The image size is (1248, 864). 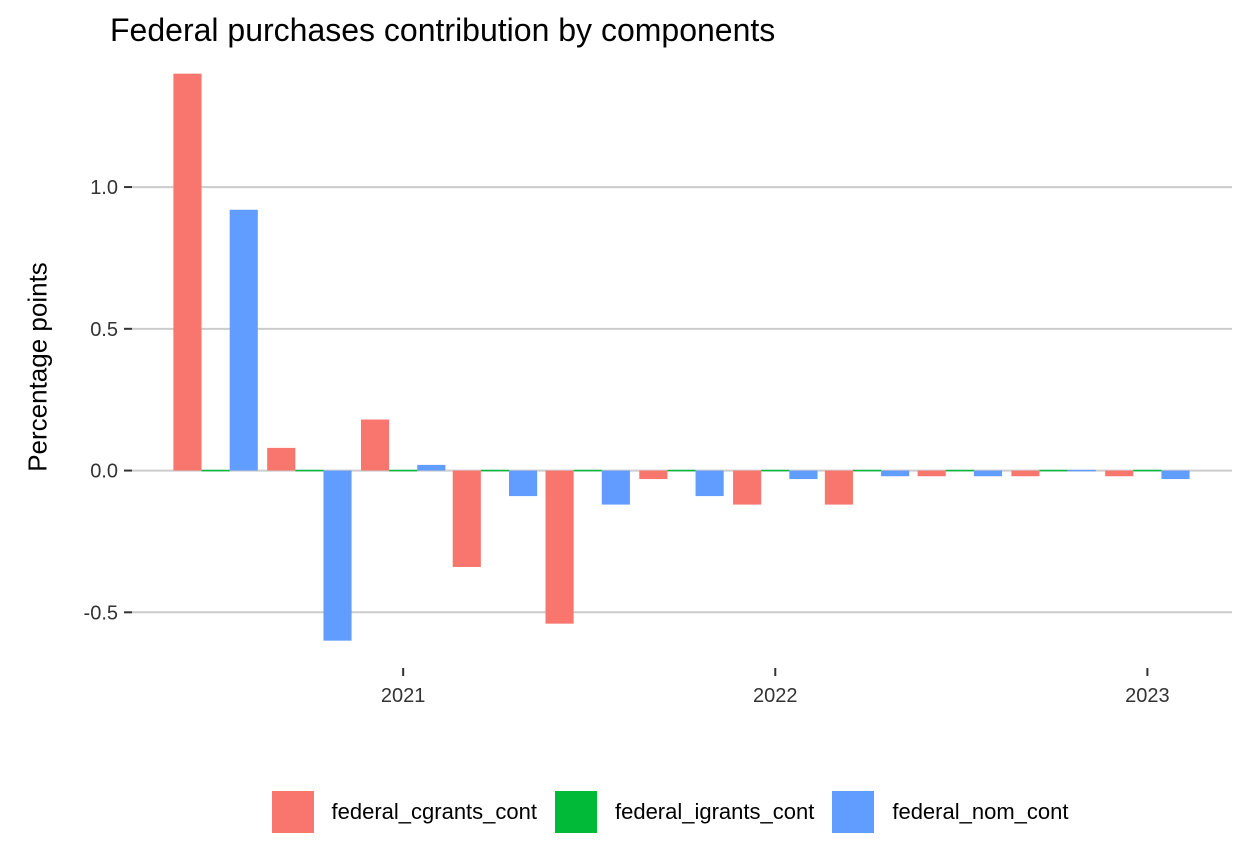 I want to click on y-tick-label: 0.0, so click(x=104, y=472).